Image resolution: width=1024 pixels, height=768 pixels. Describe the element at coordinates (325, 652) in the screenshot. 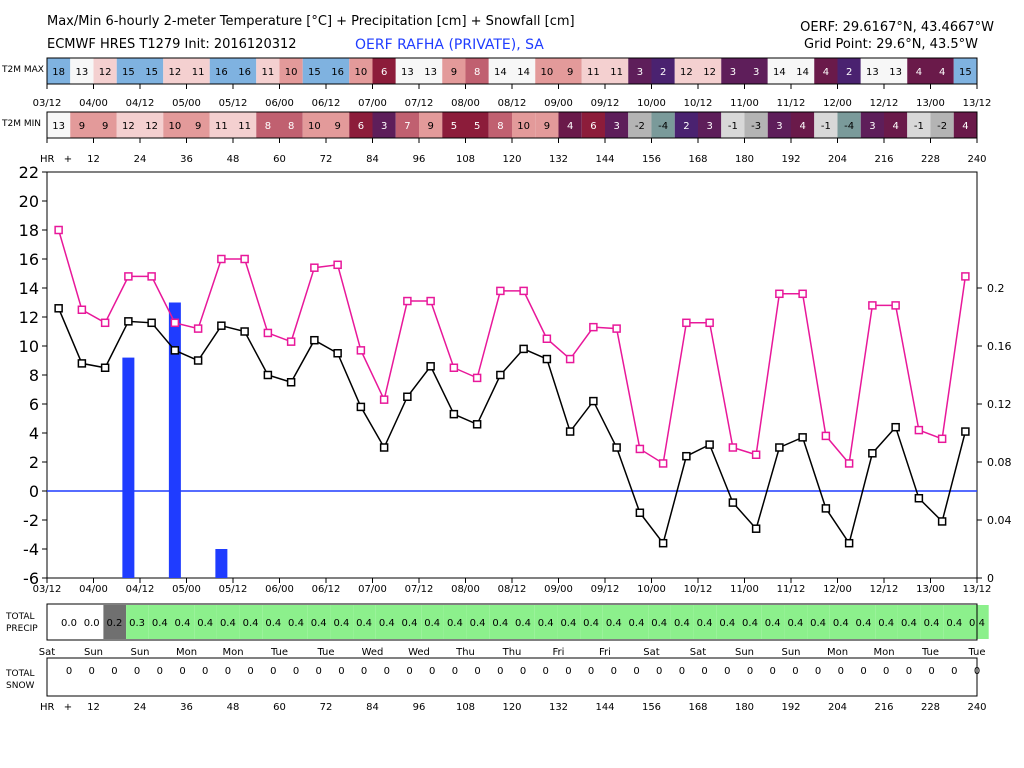

I see `day-label: Tue` at that location.